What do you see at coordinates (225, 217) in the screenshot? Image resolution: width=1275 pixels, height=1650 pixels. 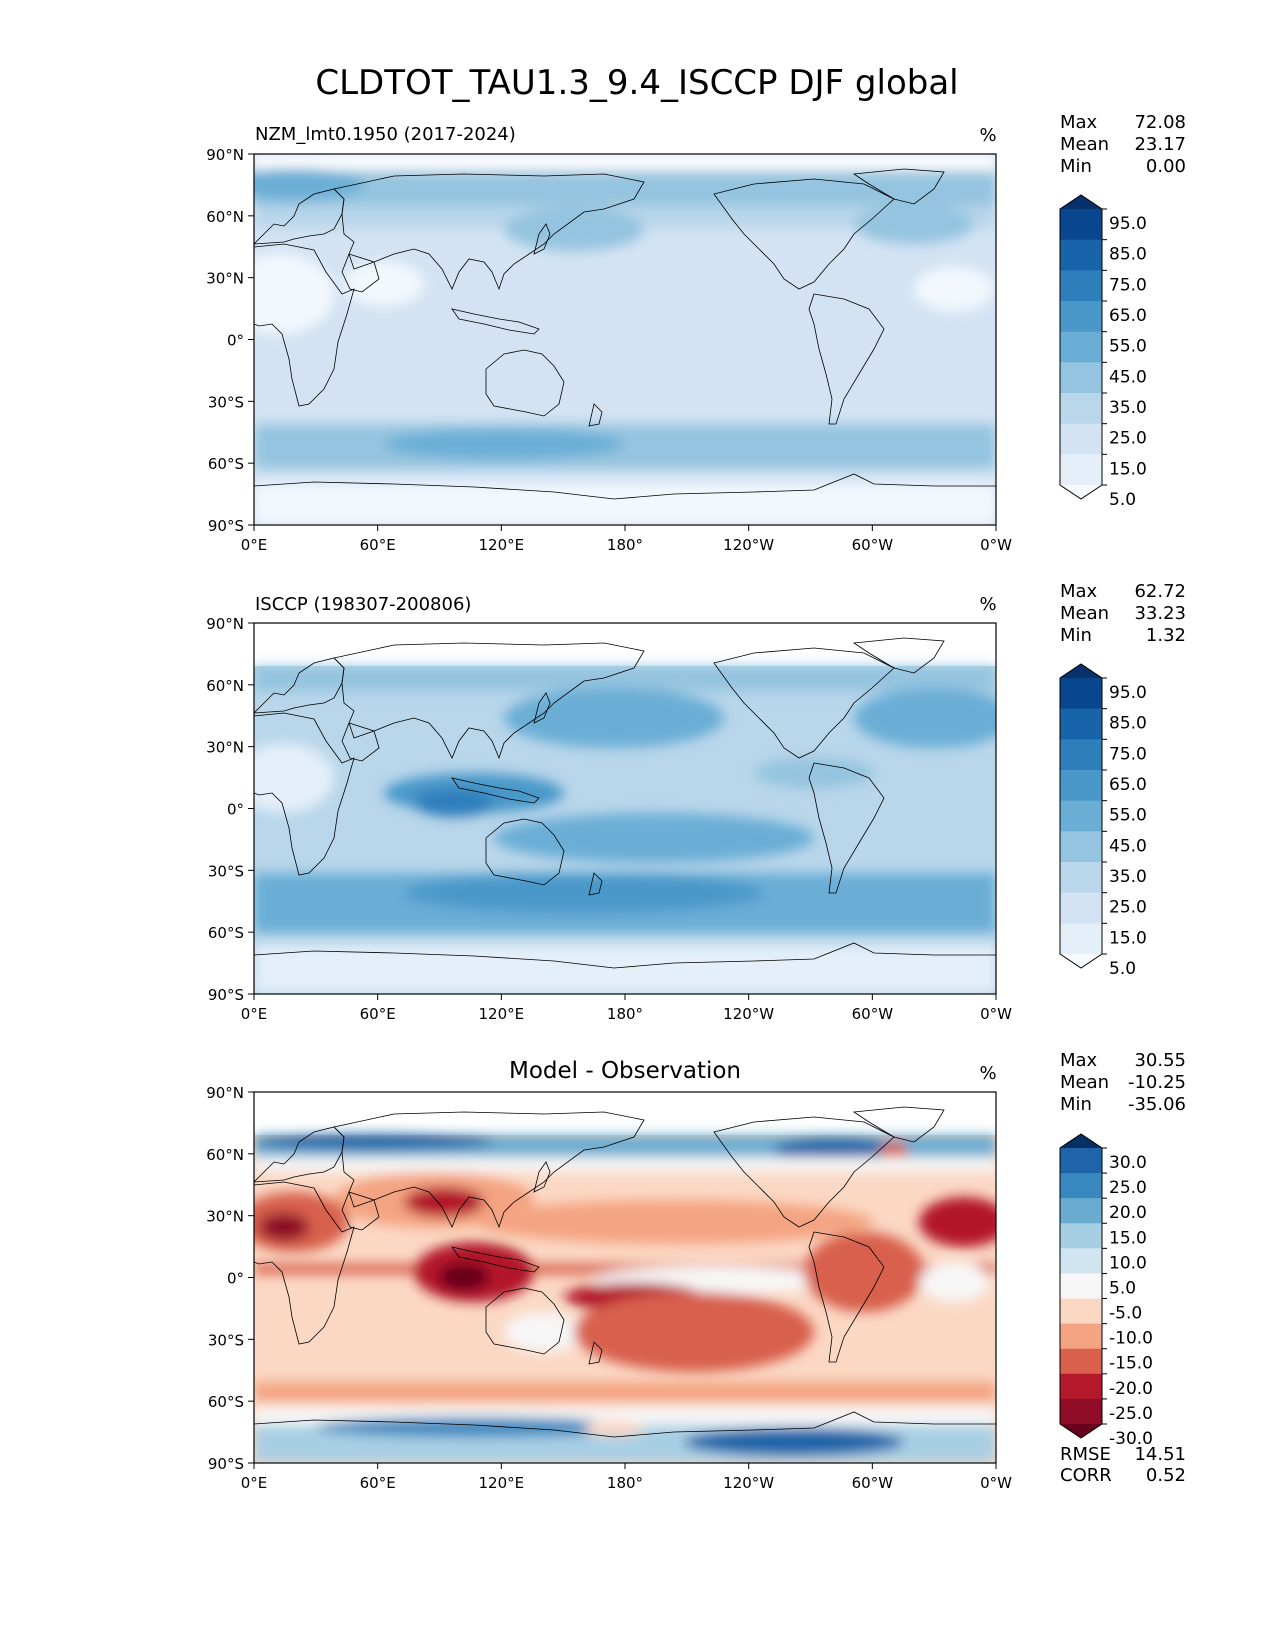 I see `lat-label: 60°N` at bounding box center [225, 217].